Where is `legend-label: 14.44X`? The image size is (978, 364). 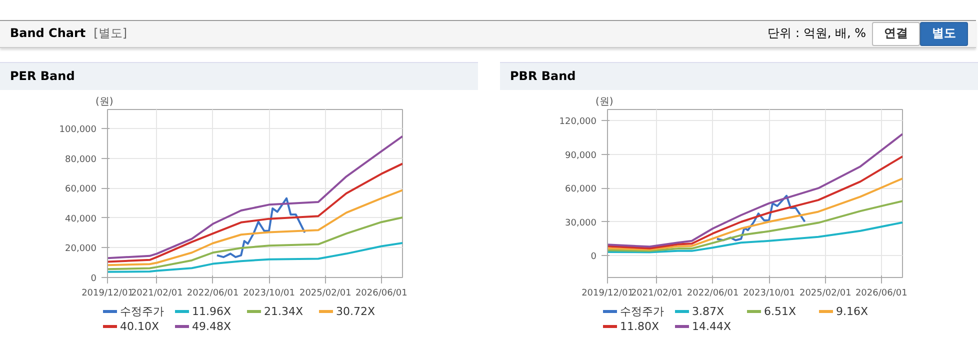 legend-label: 14.44X is located at coordinates (712, 326).